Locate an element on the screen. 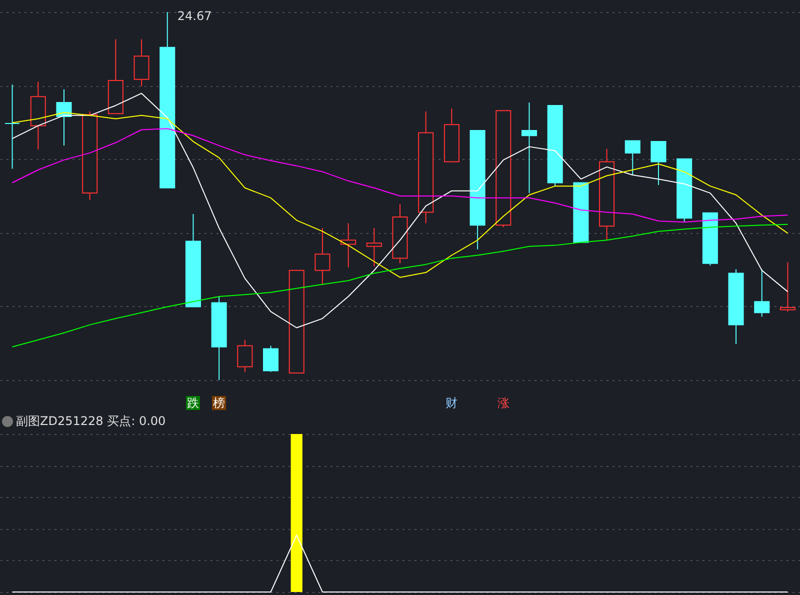  text: 涨 is located at coordinates (503, 403).